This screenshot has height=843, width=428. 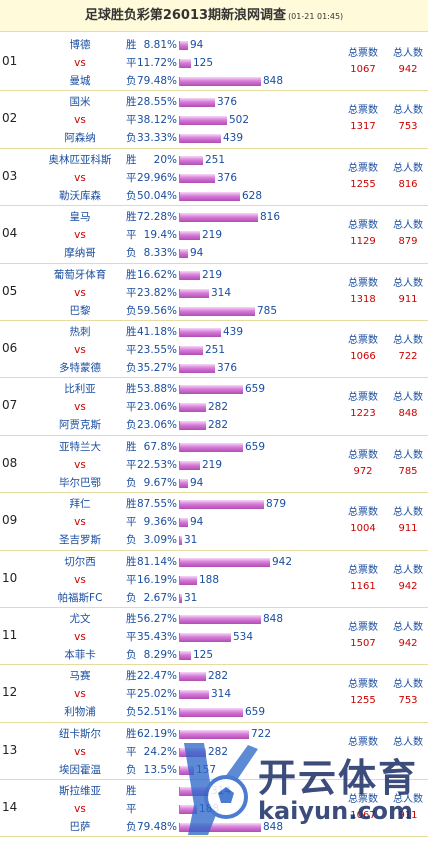 What do you see at coordinates (233, 331) in the screenshot?
I see `win-vote-count: 439` at bounding box center [233, 331].